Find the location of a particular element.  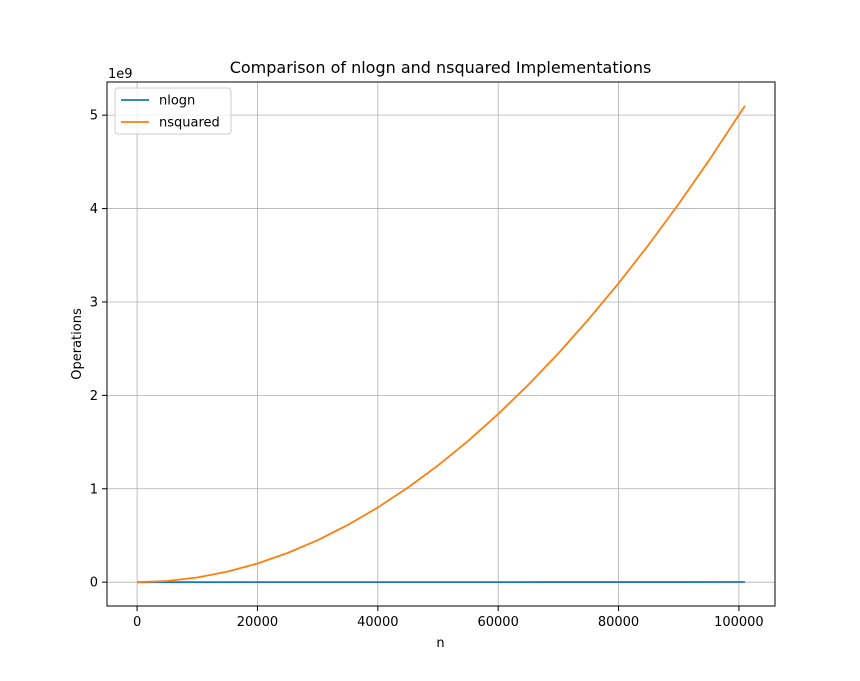

legend: nlogn nsquared is located at coordinates (173, 111).